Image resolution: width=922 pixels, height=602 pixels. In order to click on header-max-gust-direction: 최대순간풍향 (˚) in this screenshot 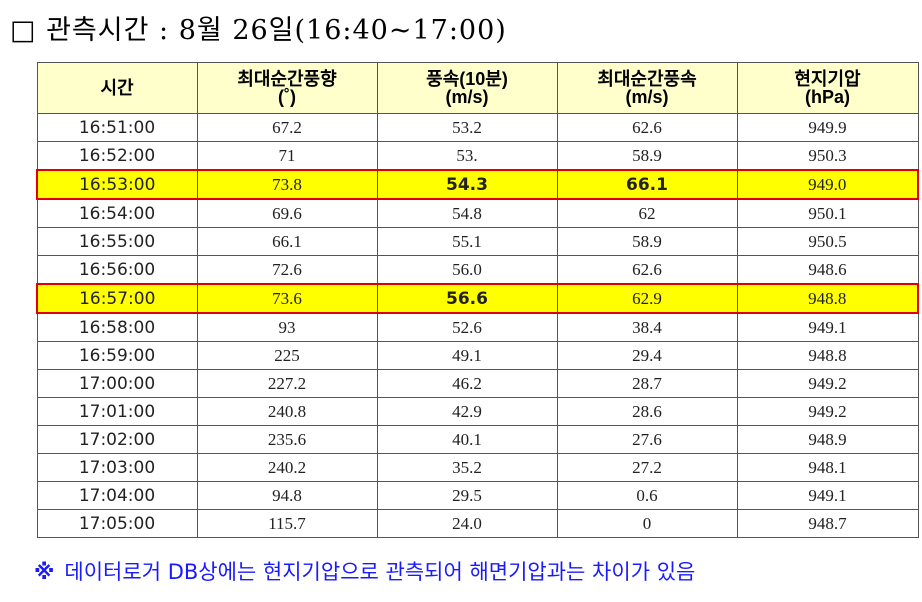, I will do `click(287, 88)`.